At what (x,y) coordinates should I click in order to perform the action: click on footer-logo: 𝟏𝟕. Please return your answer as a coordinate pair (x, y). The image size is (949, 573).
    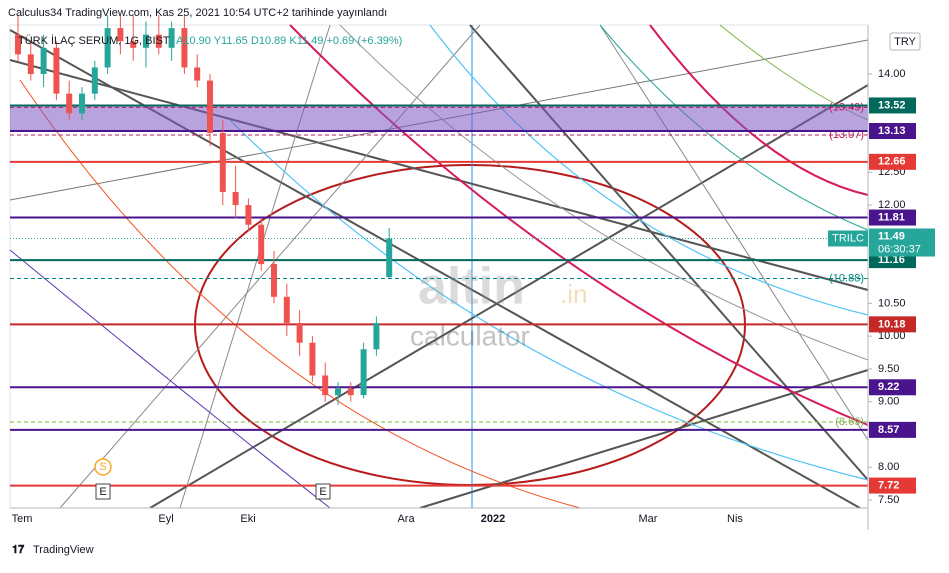
    Looking at the image, I should click on (18, 550).